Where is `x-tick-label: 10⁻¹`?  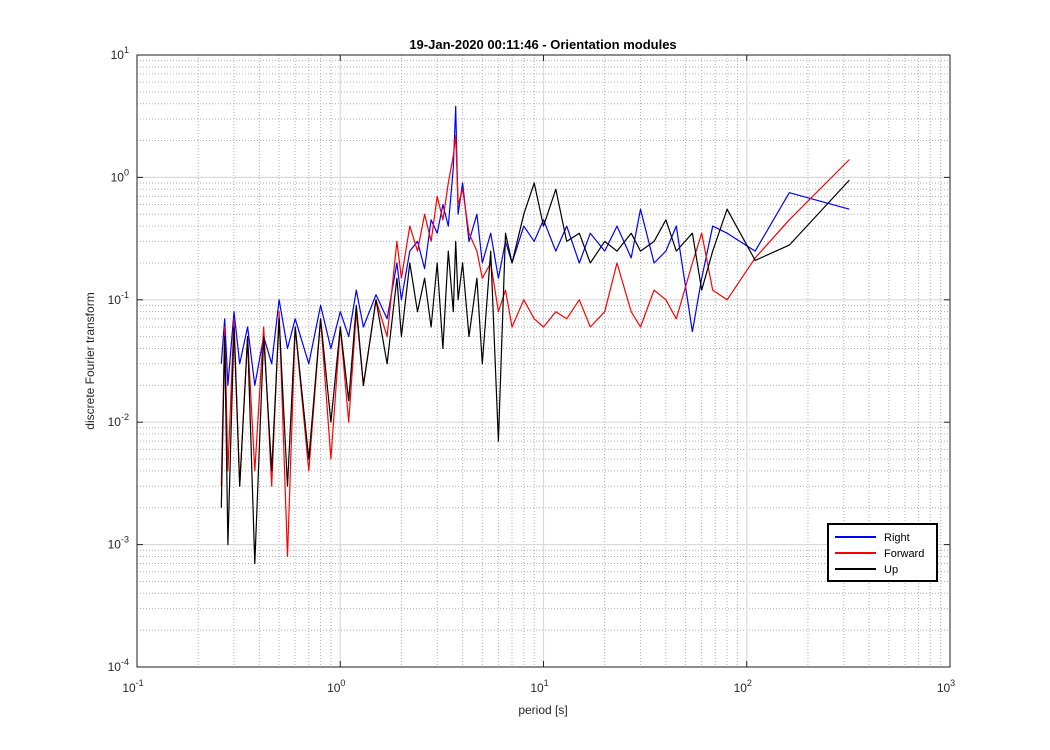
x-tick-label: 10⁻¹ is located at coordinates (132, 686).